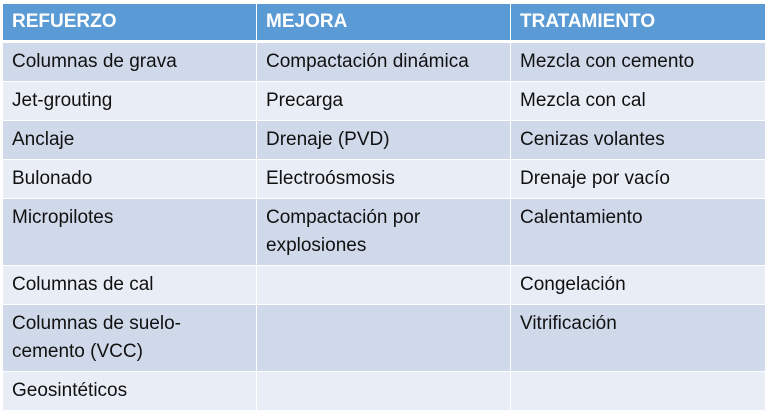 This screenshot has width=767, height=414. Describe the element at coordinates (129, 179) in the screenshot. I see `table-cell: Bulonado` at that location.